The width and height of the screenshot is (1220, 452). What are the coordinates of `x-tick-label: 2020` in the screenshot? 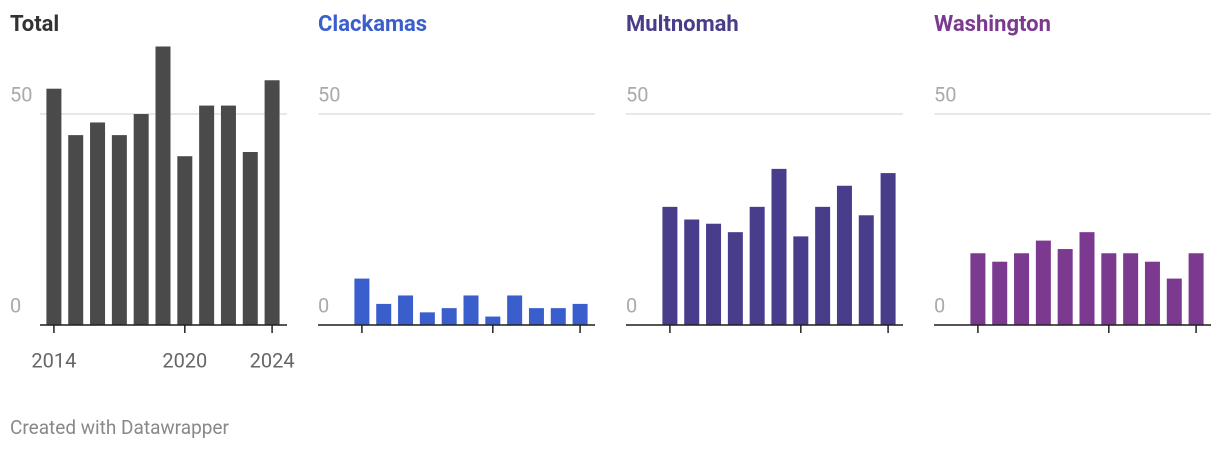 It's located at (184, 360).